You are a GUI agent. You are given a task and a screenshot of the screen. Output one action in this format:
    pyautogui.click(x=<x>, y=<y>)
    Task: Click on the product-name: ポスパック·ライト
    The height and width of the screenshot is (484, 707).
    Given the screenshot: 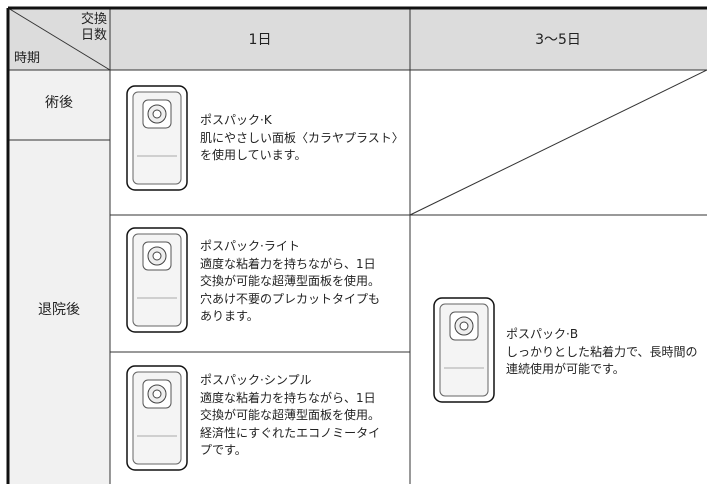 What is the action you would take?
    pyautogui.click(x=250, y=246)
    